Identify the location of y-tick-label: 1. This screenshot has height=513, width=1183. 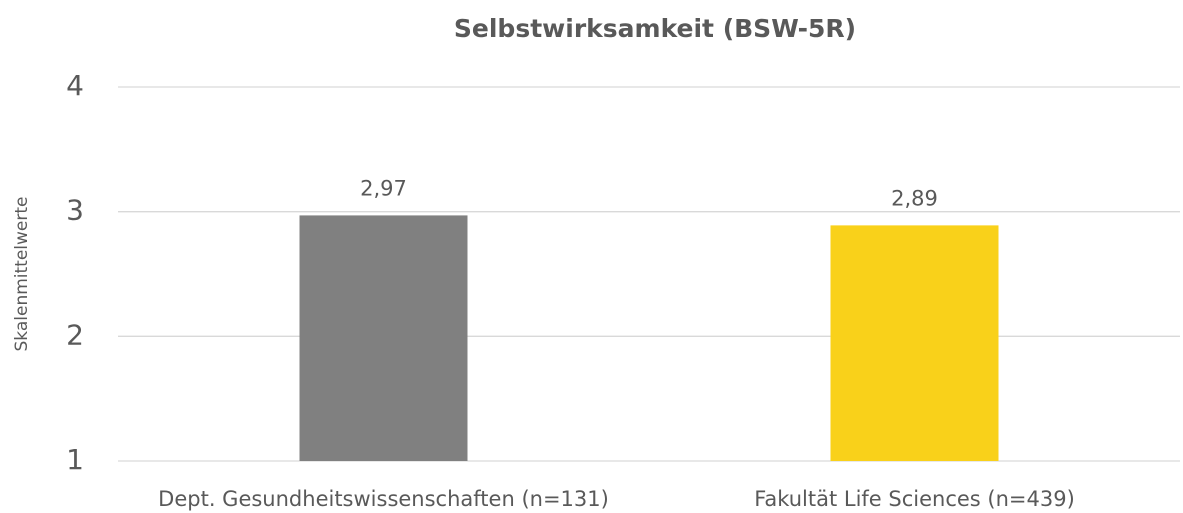
(75, 459).